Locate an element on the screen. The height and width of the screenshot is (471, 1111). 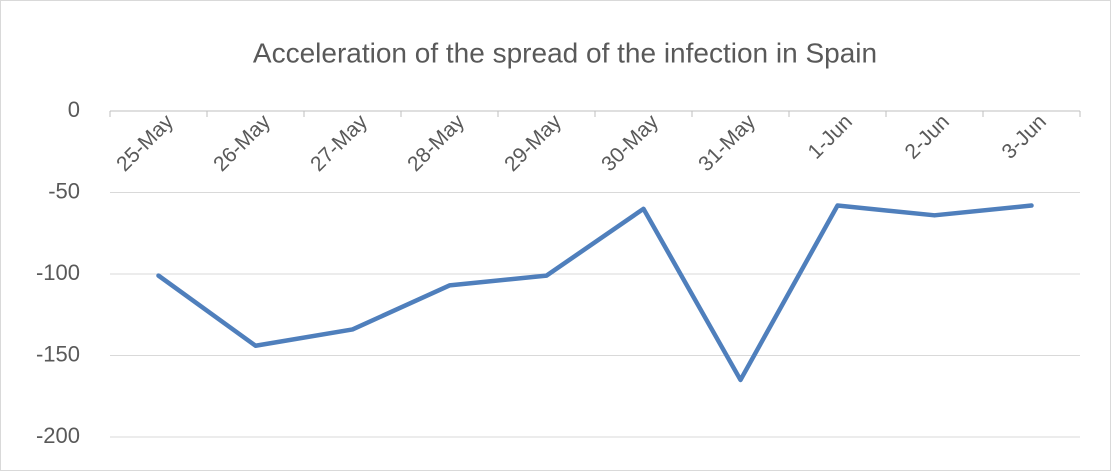
y-tick-label: 0 is located at coordinates (74, 109).